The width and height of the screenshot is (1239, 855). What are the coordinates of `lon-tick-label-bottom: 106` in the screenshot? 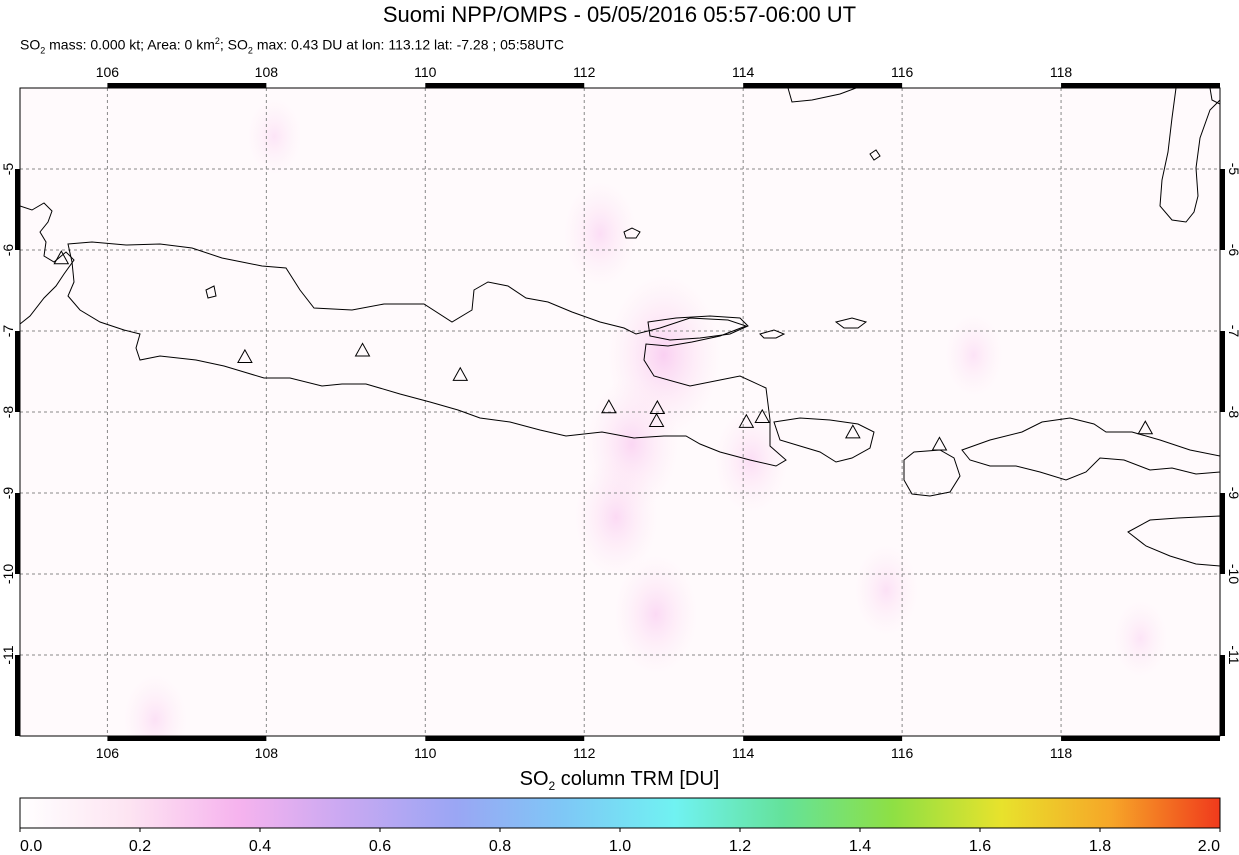 It's located at (108, 752).